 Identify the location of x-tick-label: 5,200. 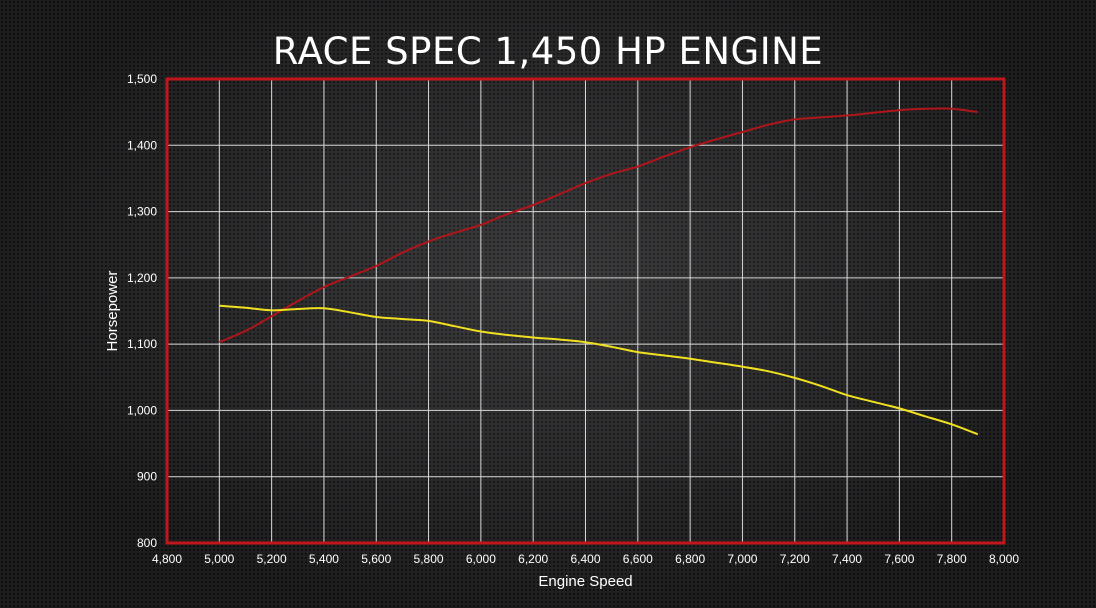
(272, 559).